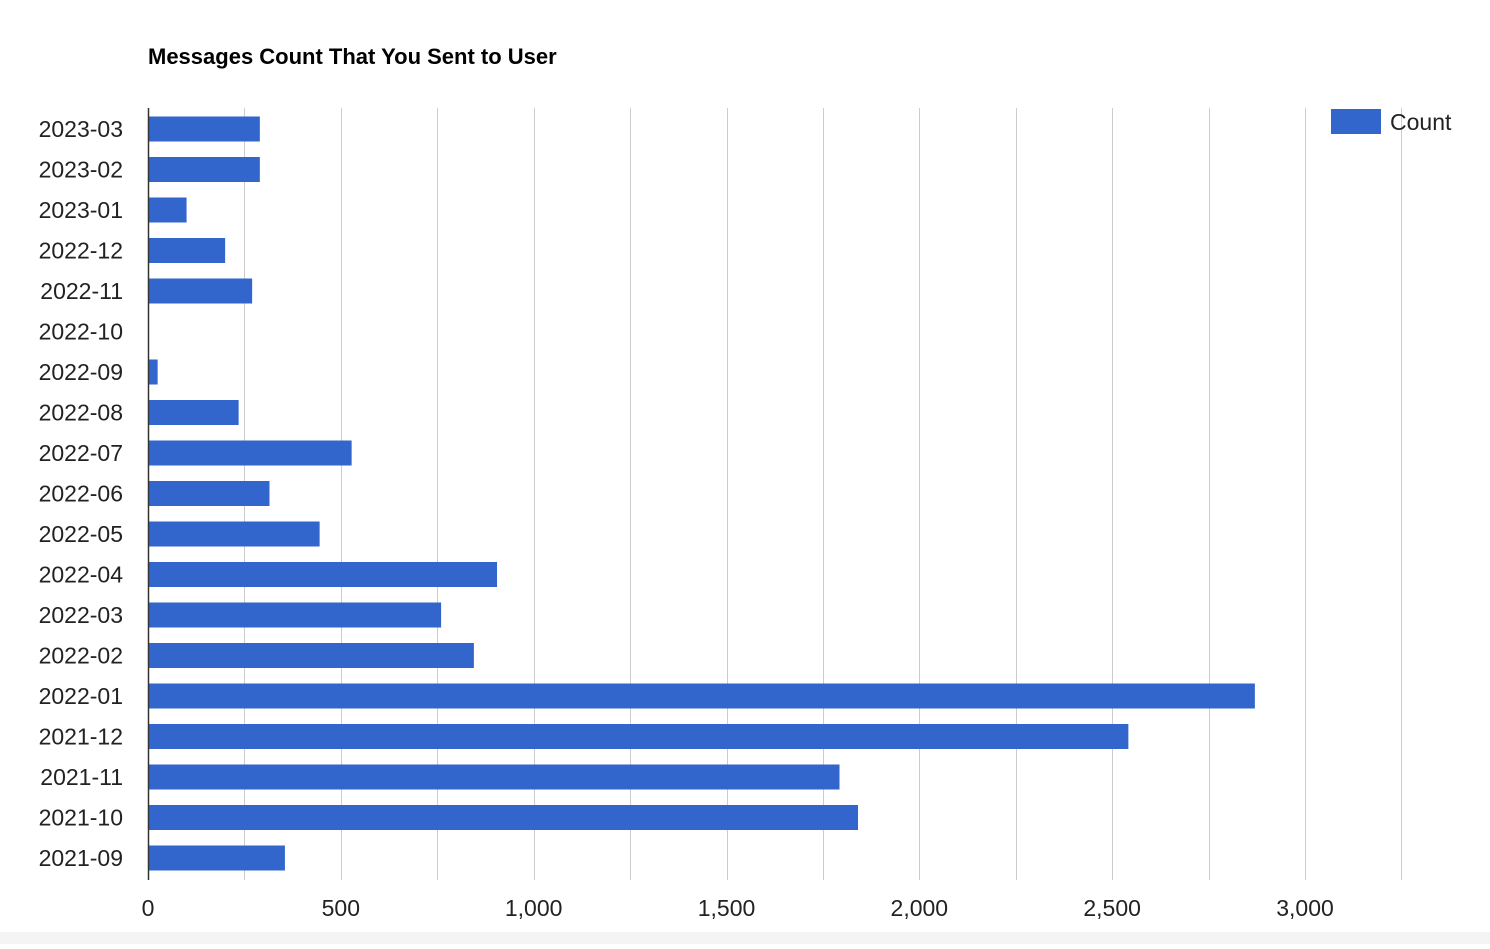 The height and width of the screenshot is (949, 1490). Describe the element at coordinates (81, 534) in the screenshot. I see `category-label-2022-05: 2022-05` at that location.